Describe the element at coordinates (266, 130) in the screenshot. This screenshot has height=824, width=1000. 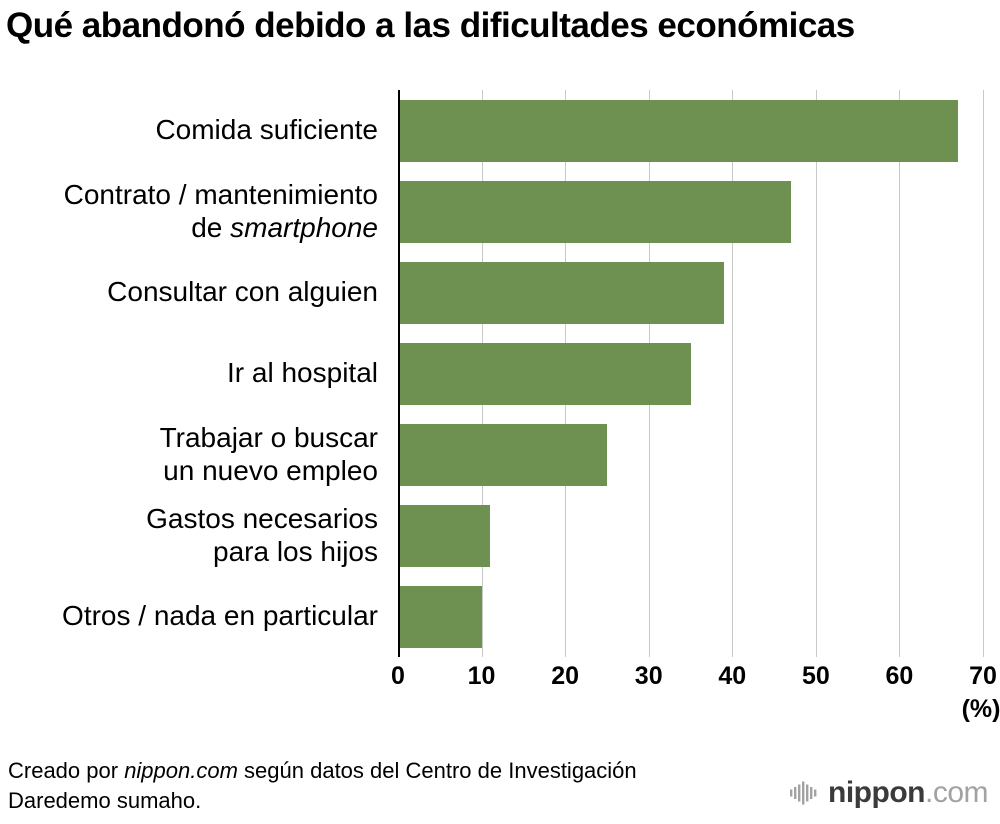
I see `category-label: Comida suficiente` at that location.